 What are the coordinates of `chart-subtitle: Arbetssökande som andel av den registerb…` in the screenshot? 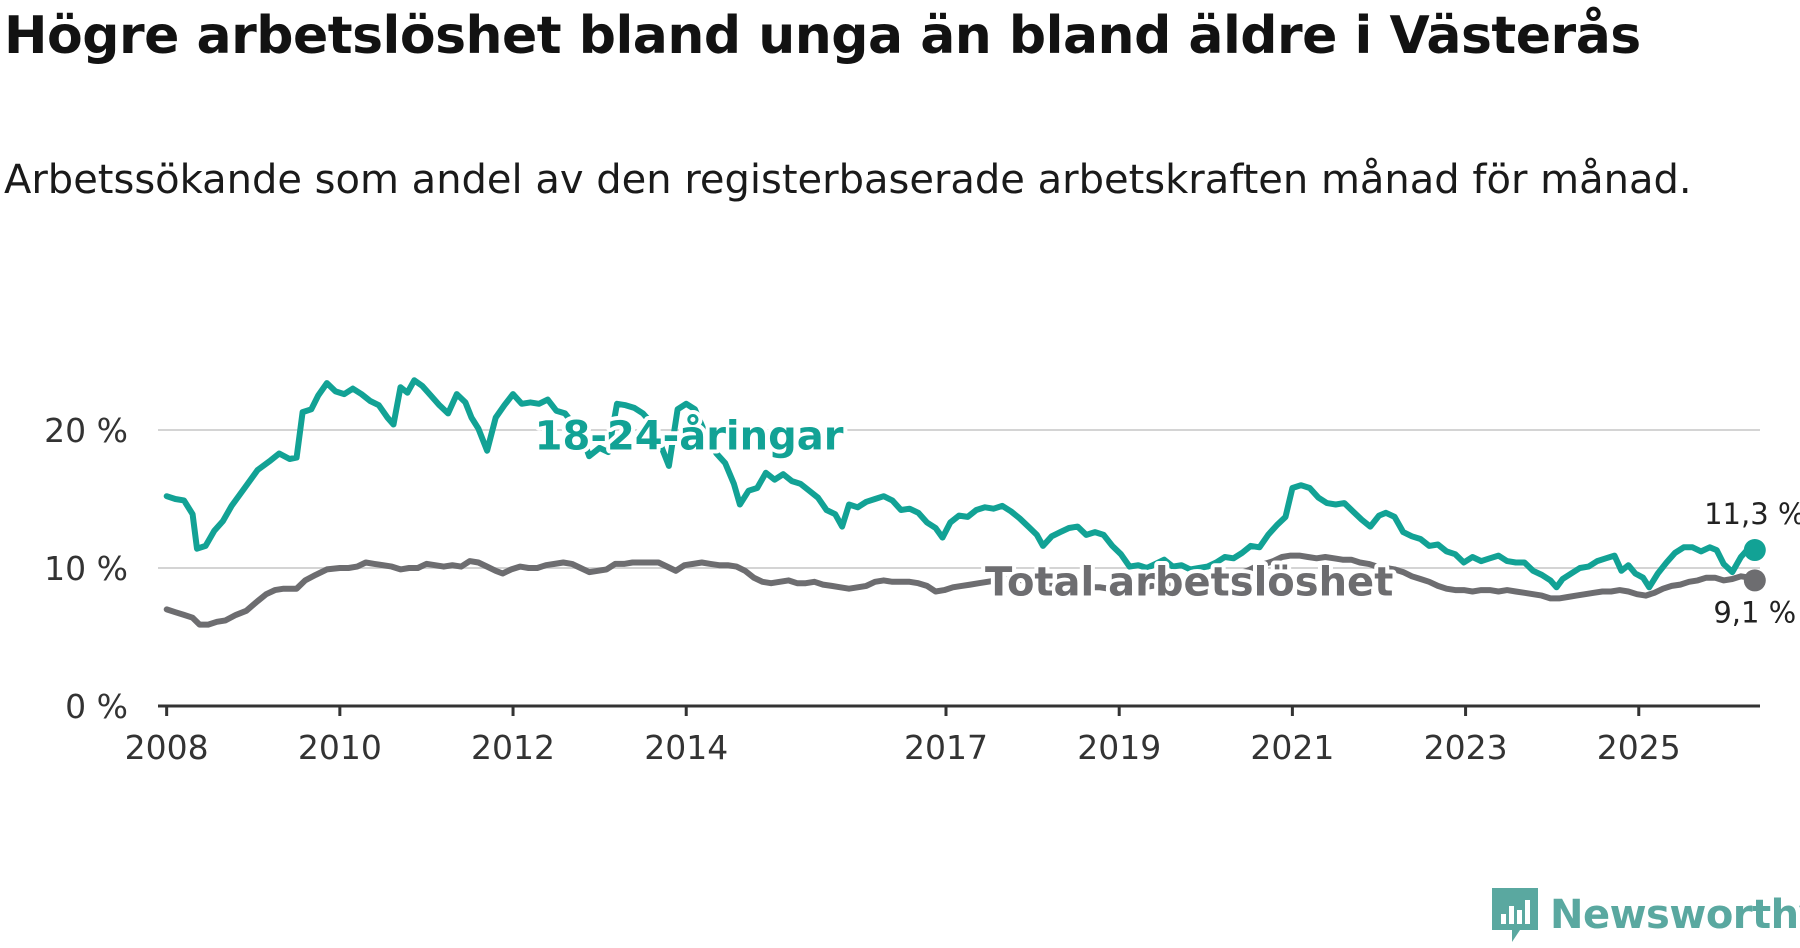 It's located at (848, 180).